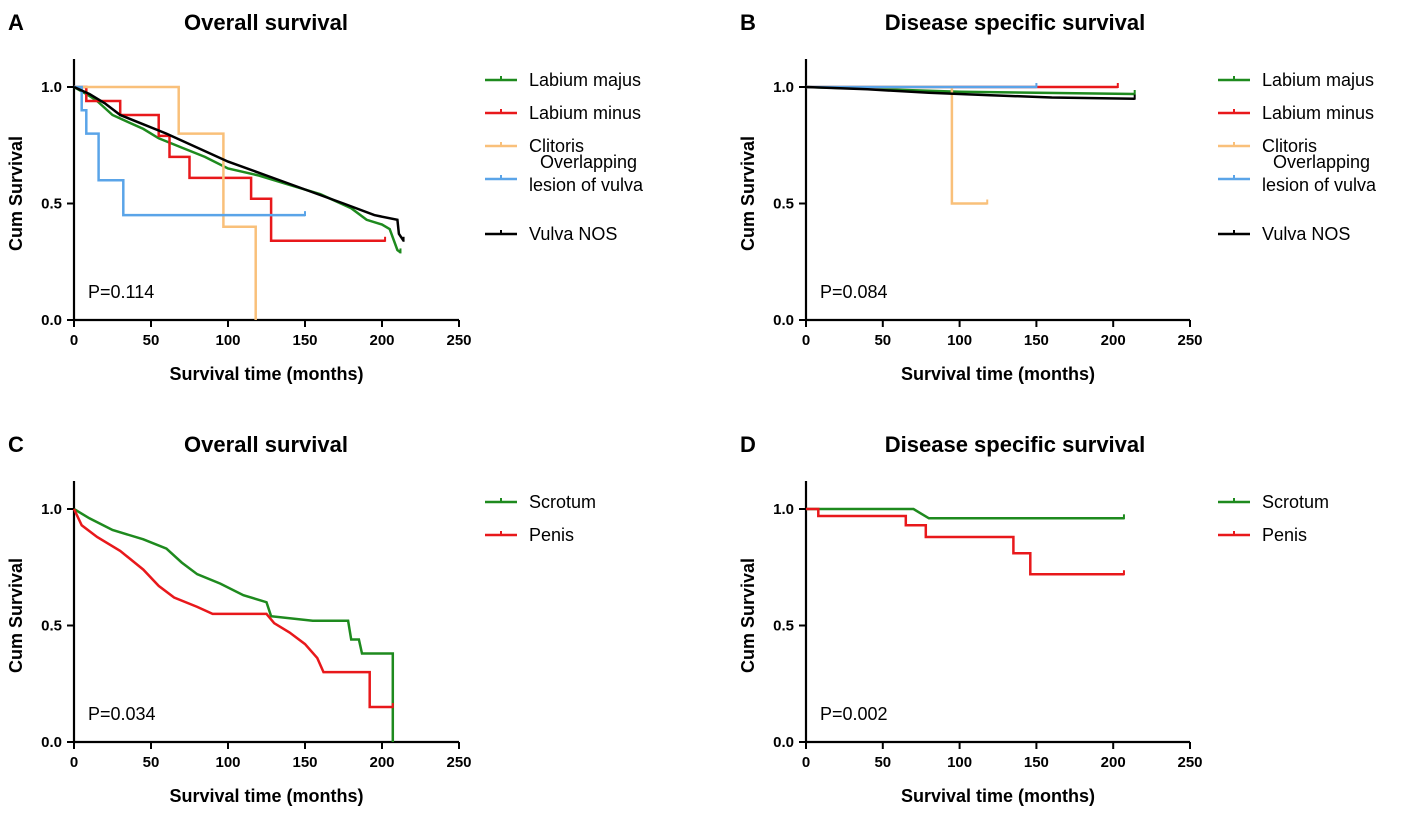  Describe the element at coordinates (16, 22) in the screenshot. I see `panel-letter: A` at that location.